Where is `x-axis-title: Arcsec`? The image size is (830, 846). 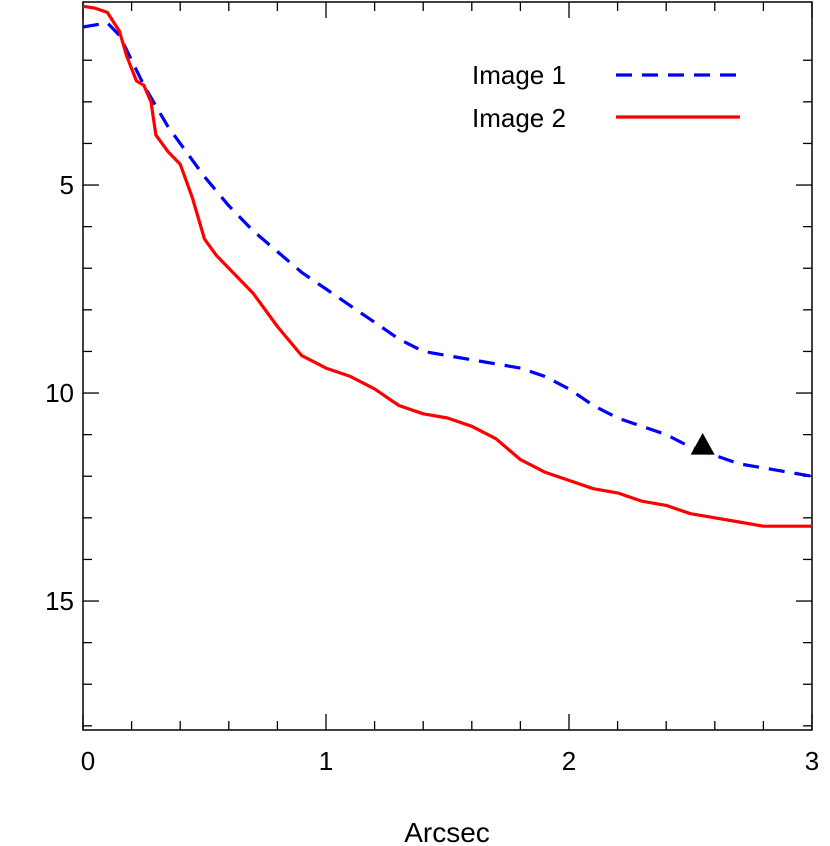 x-axis-title: Arcsec is located at coordinates (447, 831).